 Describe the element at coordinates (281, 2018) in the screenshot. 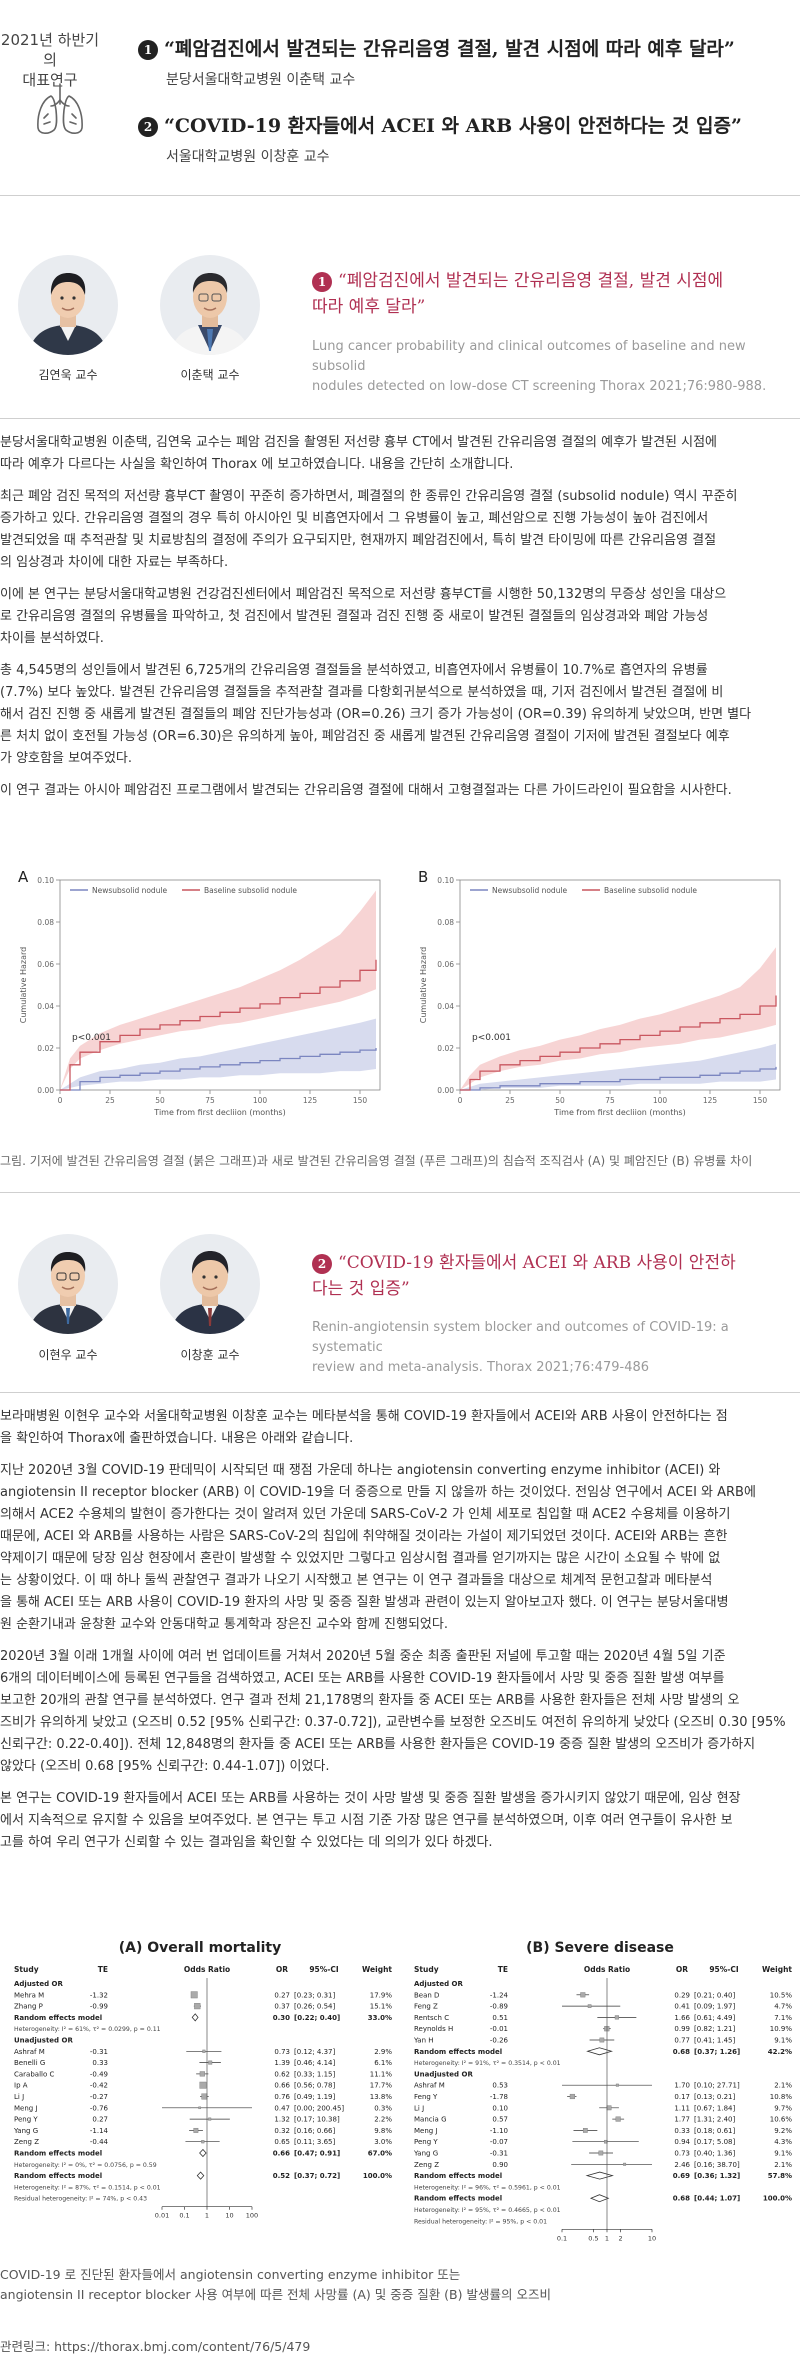

I see `forest-or-value: 0.30` at that location.